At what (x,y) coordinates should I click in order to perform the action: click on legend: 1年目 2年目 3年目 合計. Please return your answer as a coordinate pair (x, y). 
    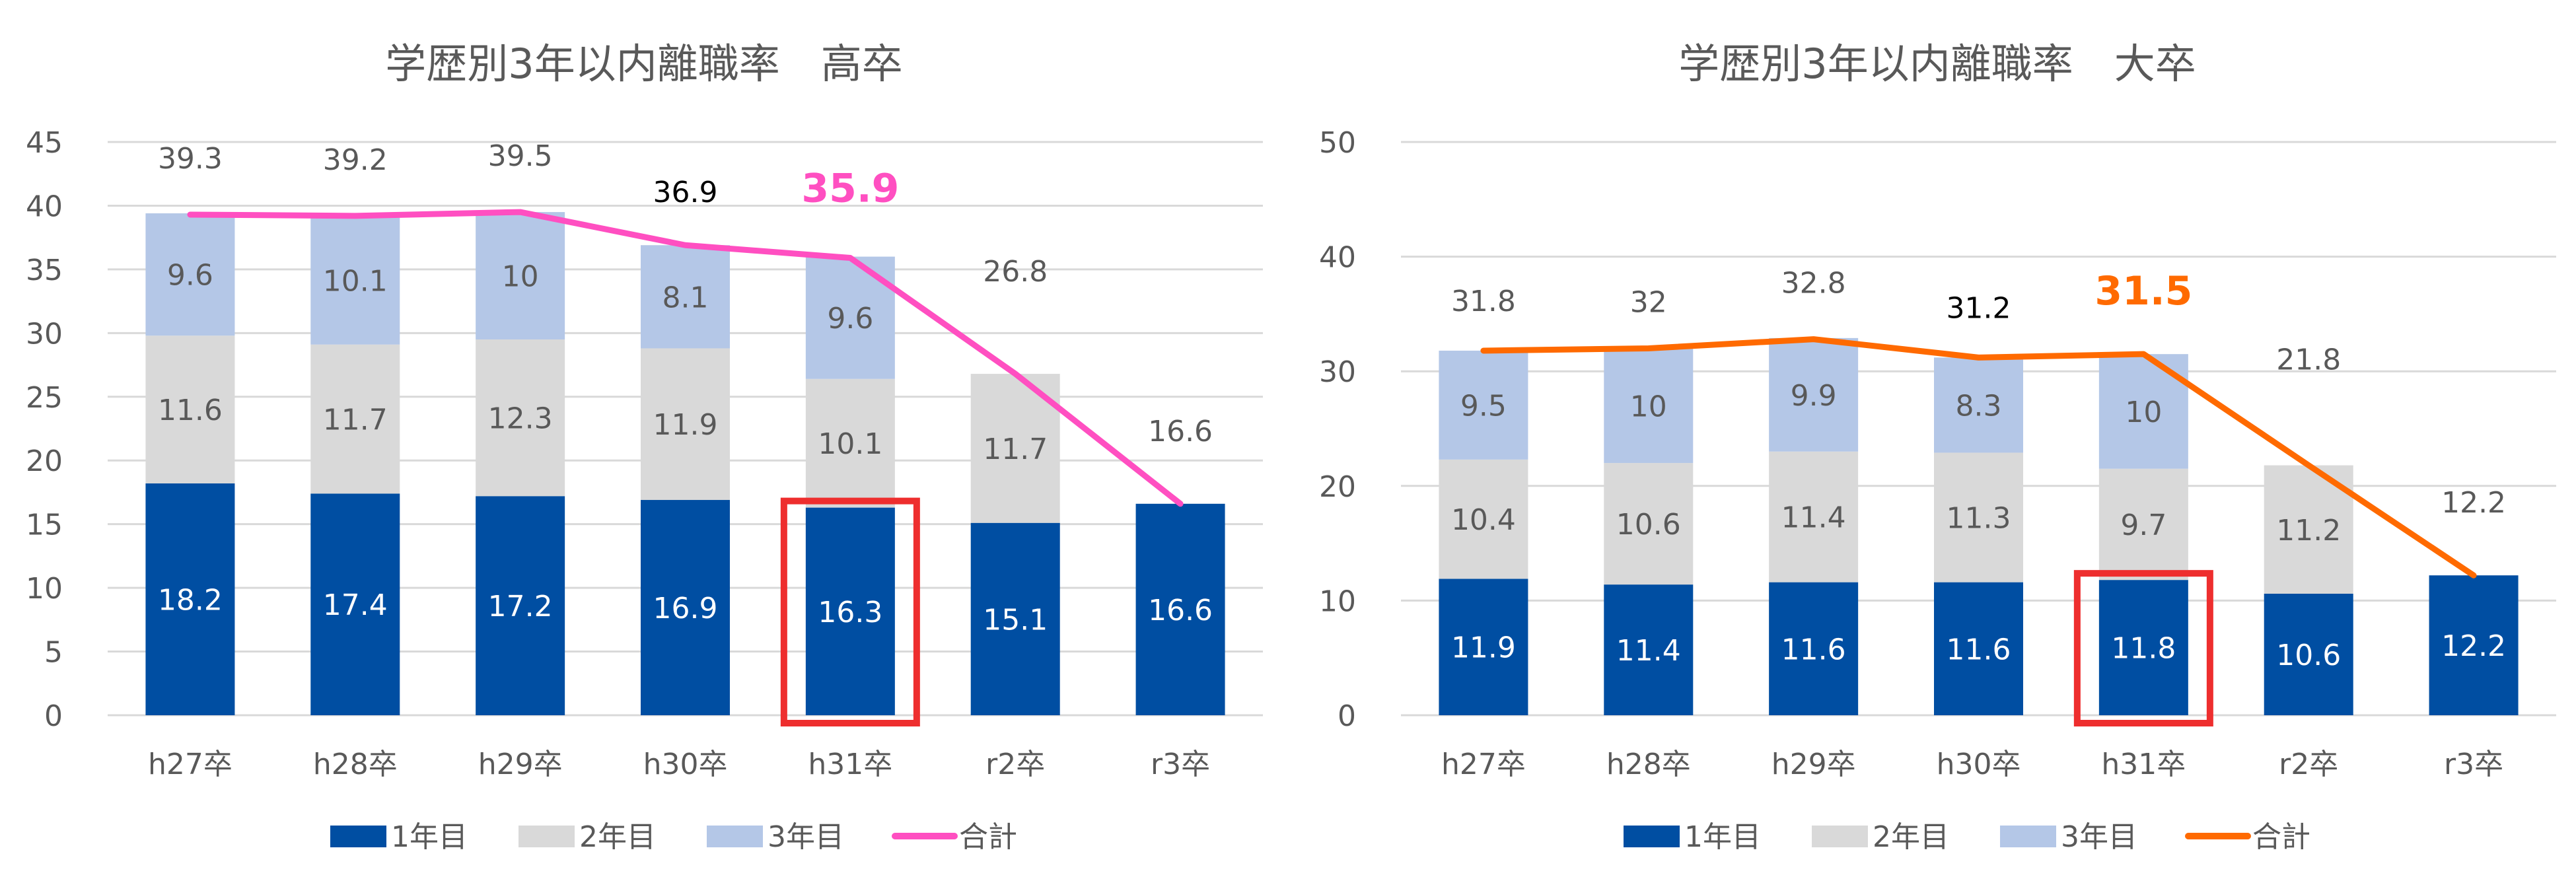
    Looking at the image, I should click on (1967, 837).